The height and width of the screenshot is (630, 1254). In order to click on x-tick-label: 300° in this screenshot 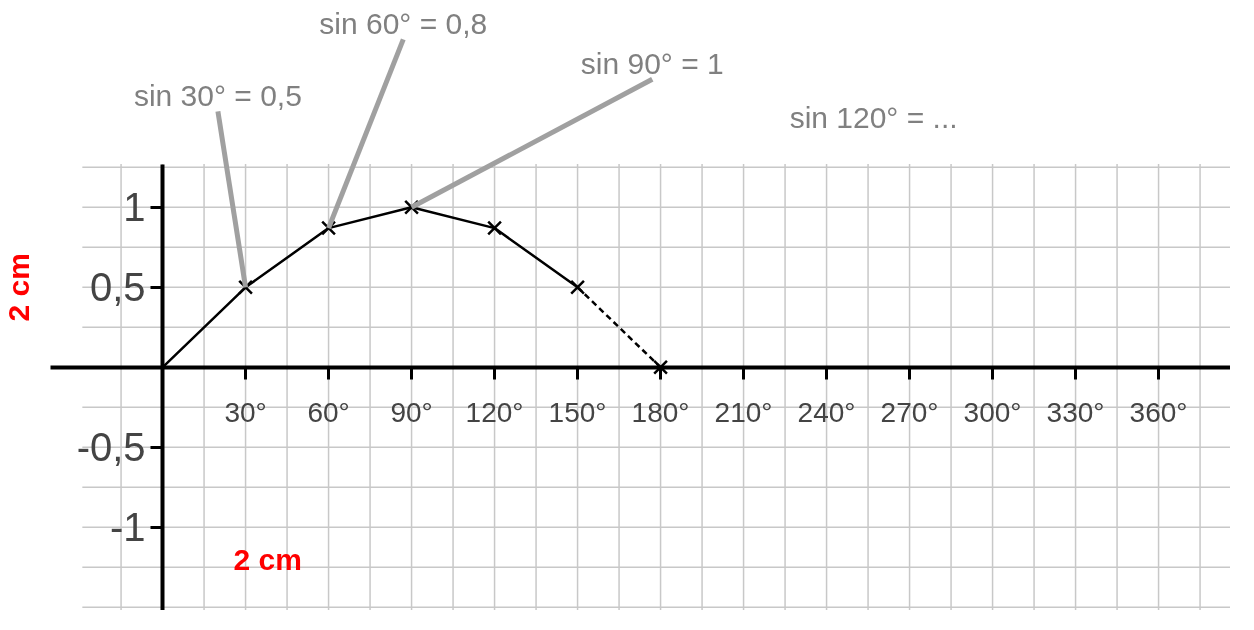, I will do `click(992, 413)`.